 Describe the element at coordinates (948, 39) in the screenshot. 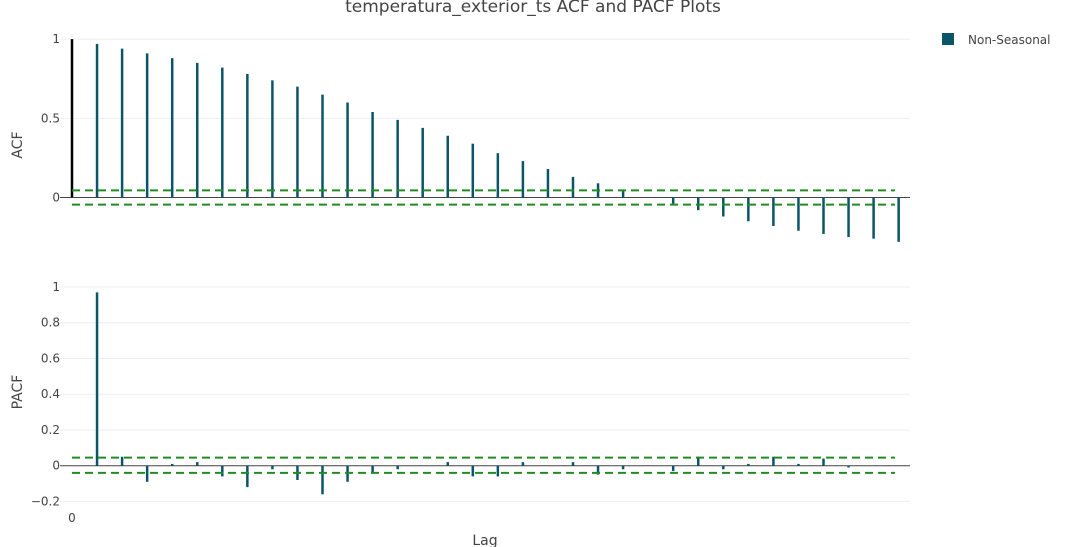

I see `legend-swatch` at that location.